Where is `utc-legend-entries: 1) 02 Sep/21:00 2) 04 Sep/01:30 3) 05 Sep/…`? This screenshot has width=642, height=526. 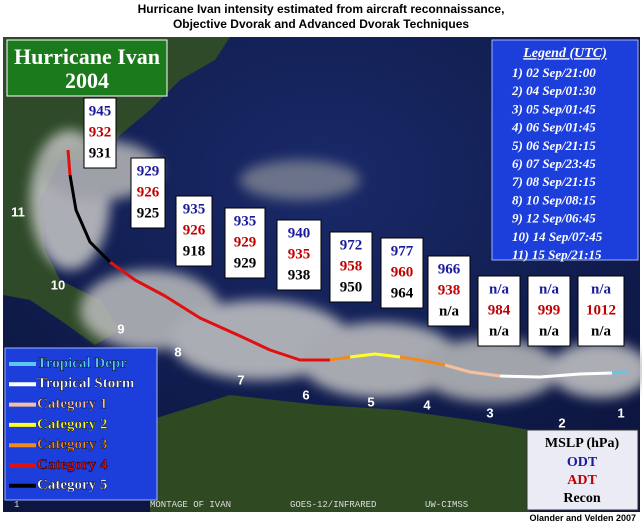 utc-legend-entries: 1) 02 Sep/21:00 2) 04 Sep/01:30 3) 05 Sep/… is located at coordinates (557, 163).